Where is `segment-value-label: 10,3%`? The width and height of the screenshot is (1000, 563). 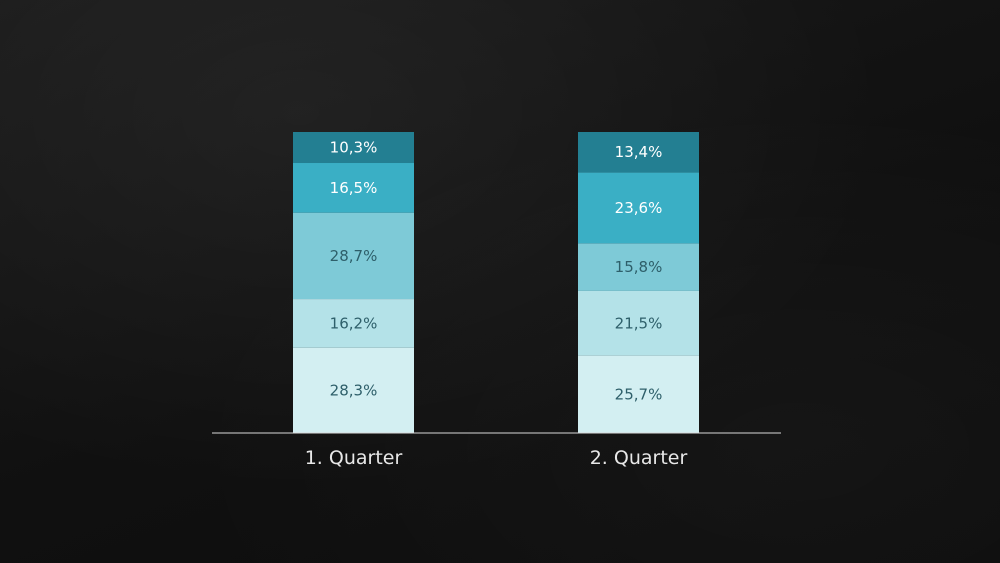
segment-value-label: 10,3% is located at coordinates (354, 148).